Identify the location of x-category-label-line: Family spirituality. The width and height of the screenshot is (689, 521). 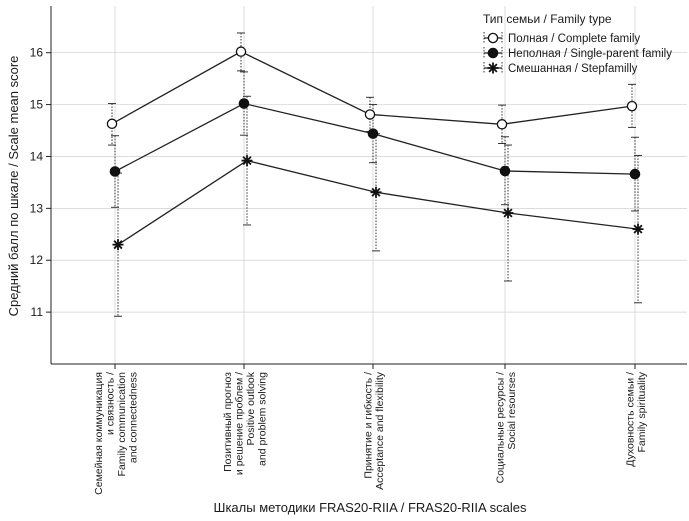
(642, 411).